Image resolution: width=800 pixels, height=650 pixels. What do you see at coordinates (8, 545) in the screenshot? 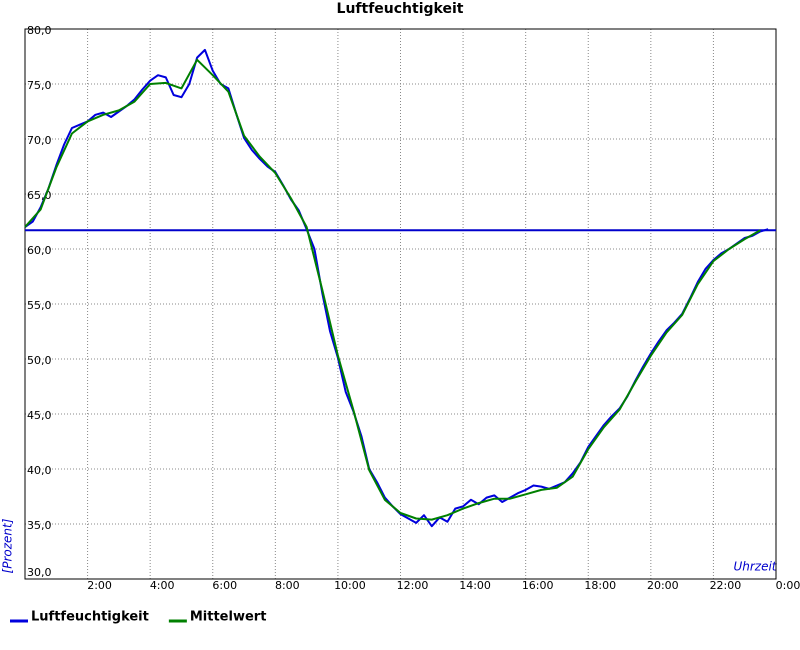
I see `y-axis-label: [Prozent]` at bounding box center [8, 545].